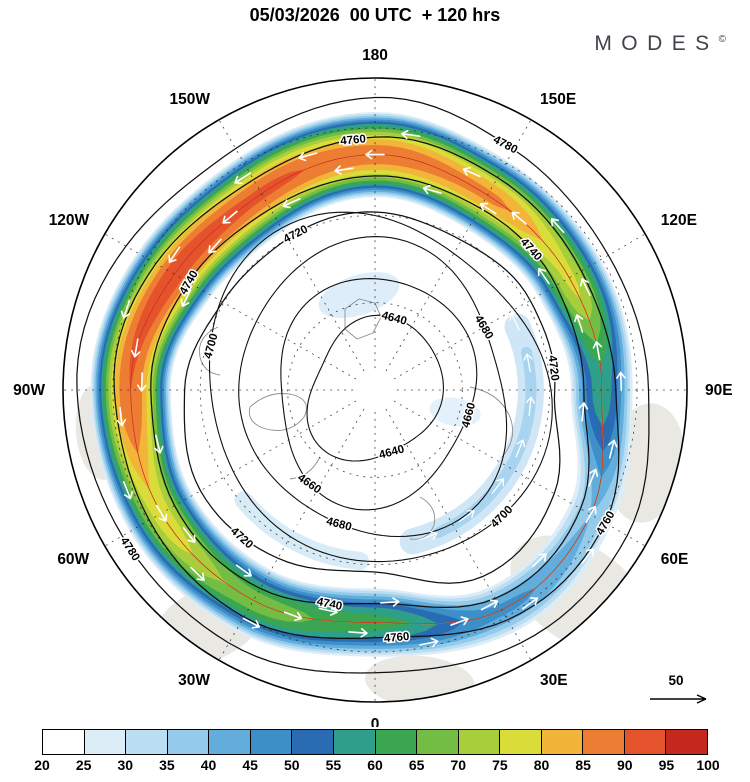 The width and height of the screenshot is (750, 782). I want to click on longitude-label: 60W, so click(73, 559).